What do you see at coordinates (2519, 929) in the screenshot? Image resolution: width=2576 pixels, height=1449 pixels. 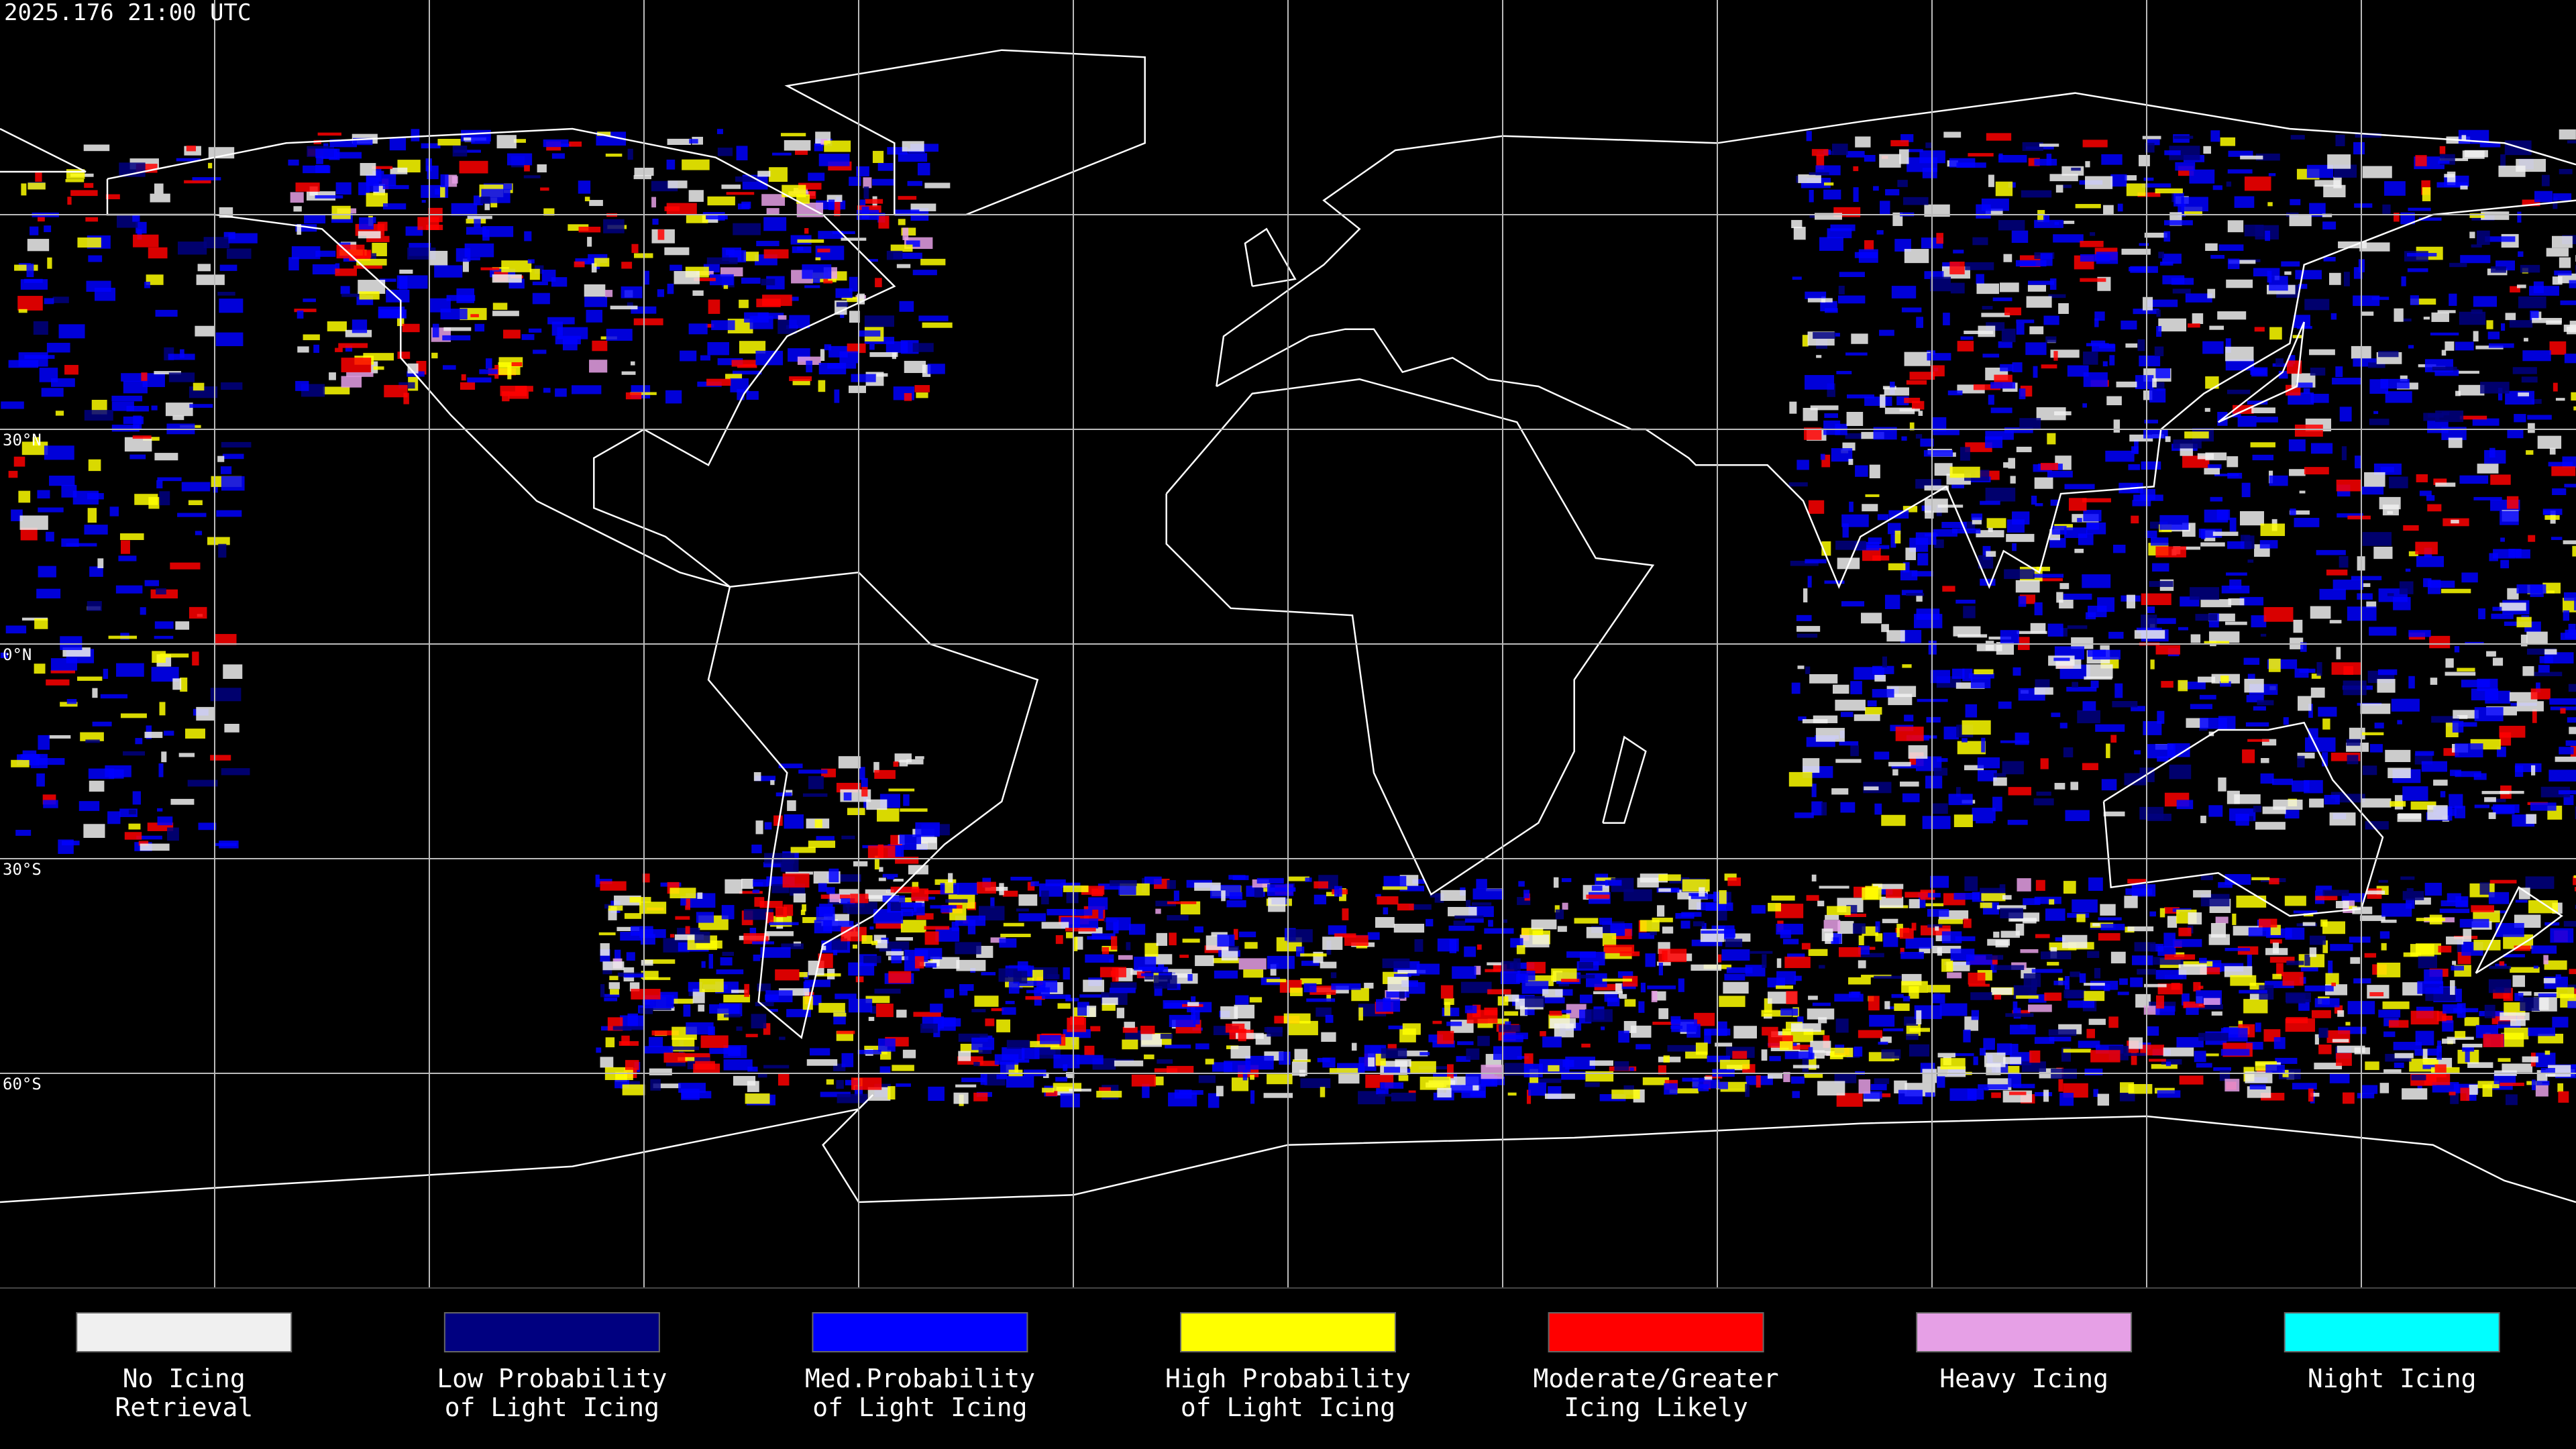 I see `coastline` at bounding box center [2519, 929].